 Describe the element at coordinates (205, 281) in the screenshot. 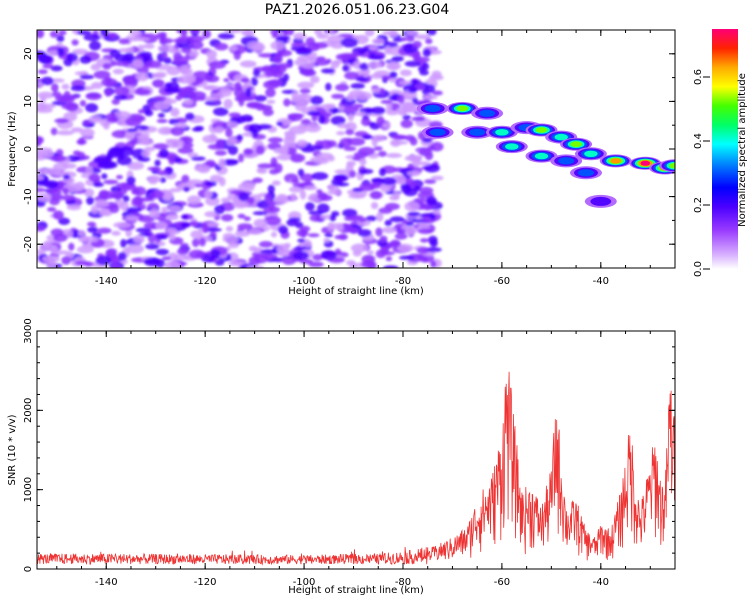

I see `x-tick-label: -120` at that location.